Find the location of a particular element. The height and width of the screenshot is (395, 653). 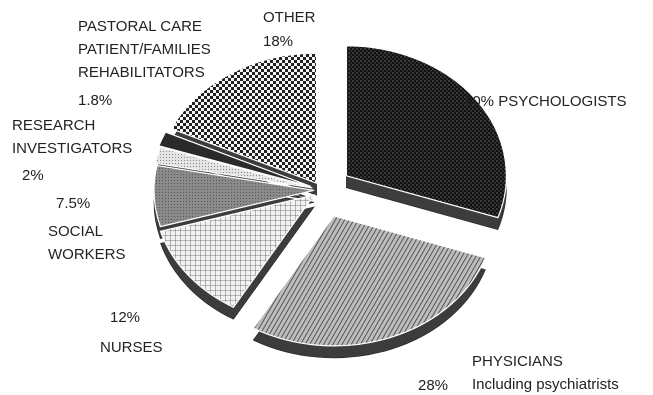

value-label-pastoral-care: 1.8% is located at coordinates (95, 100).